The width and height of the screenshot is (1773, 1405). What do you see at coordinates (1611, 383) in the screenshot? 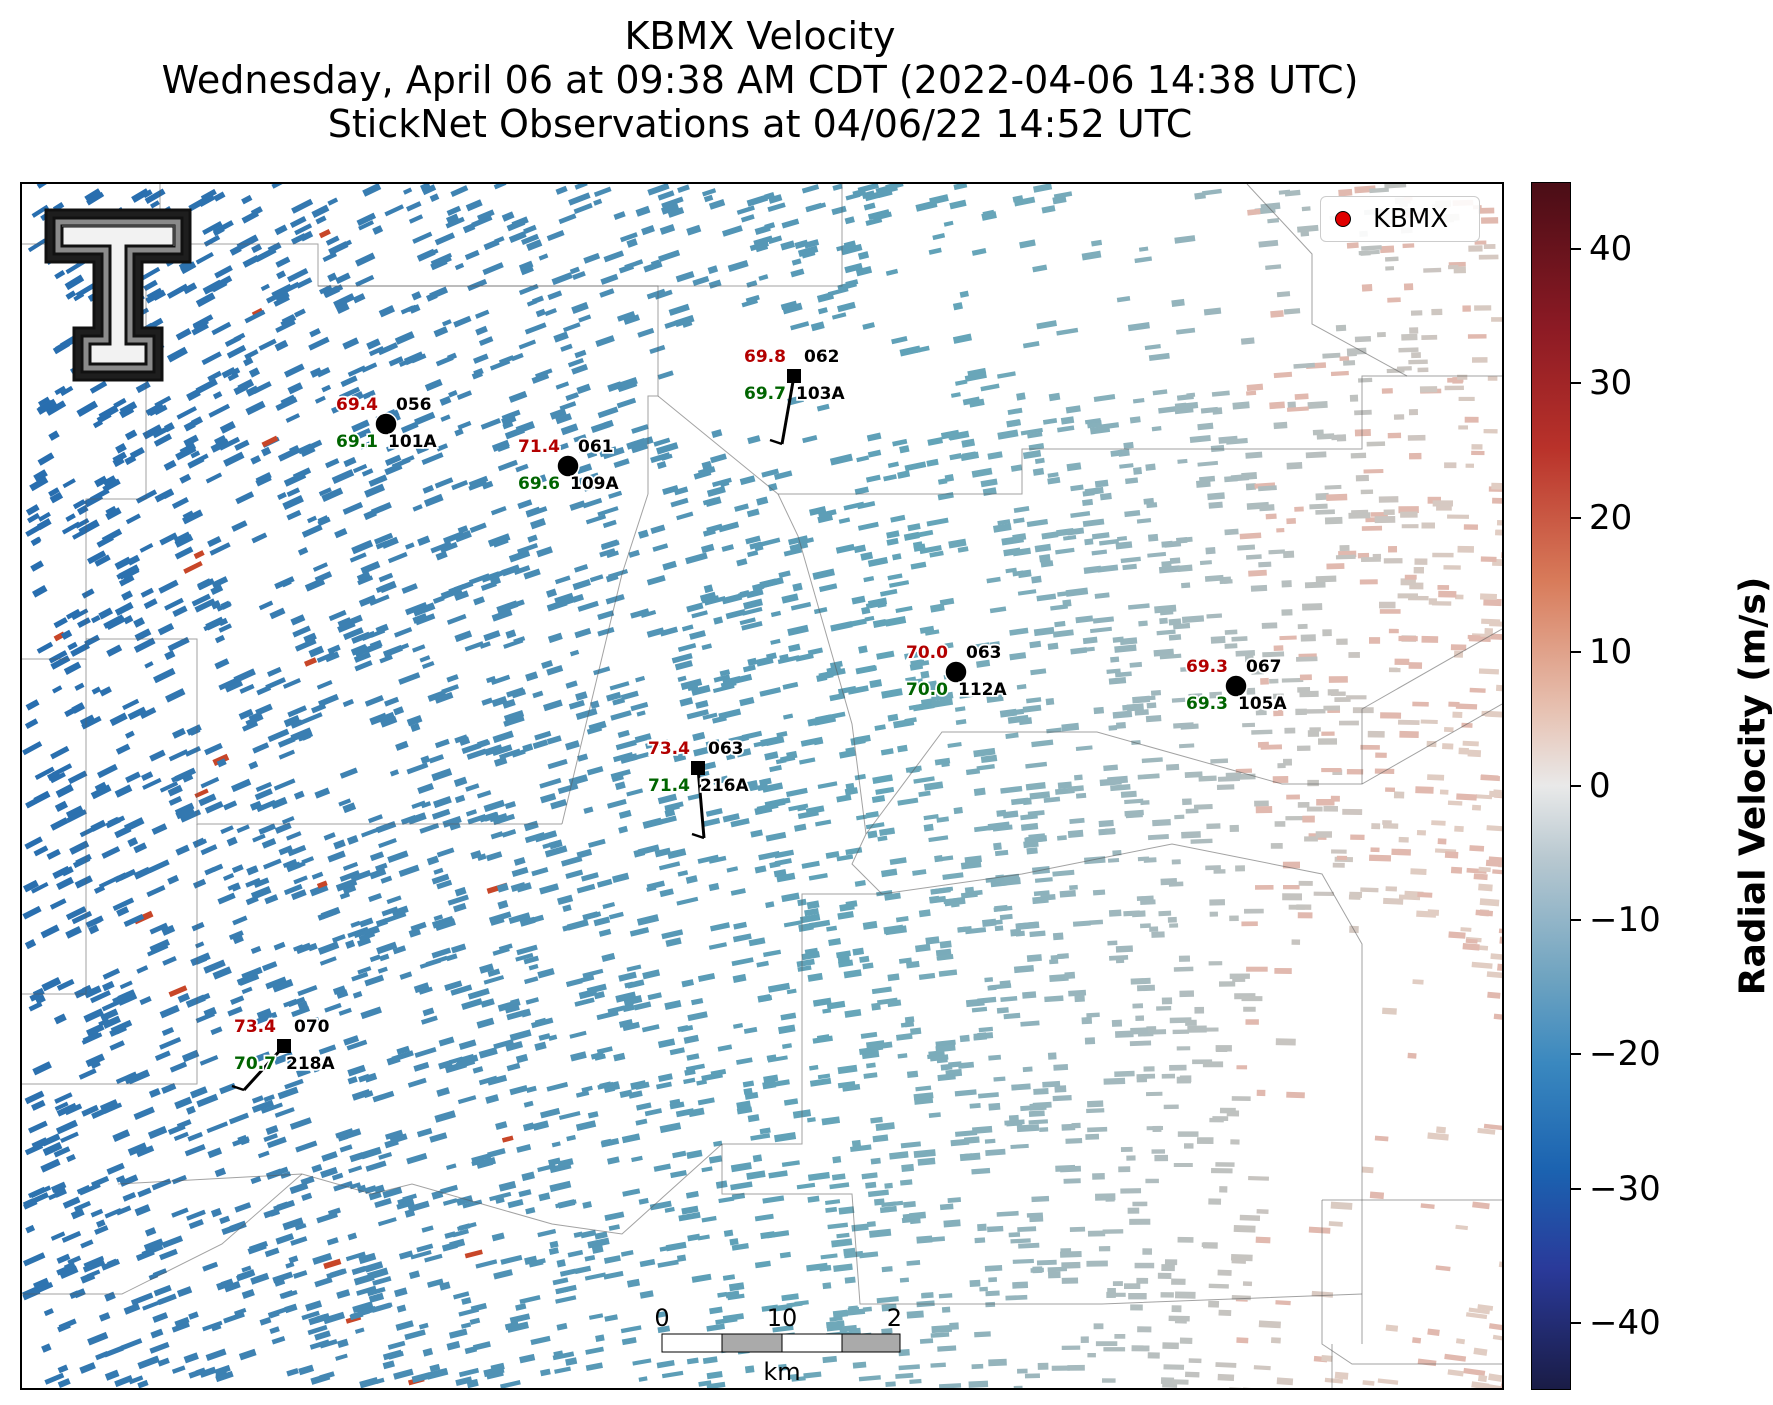
I see `colorbar-tick-label: 30` at bounding box center [1611, 383].